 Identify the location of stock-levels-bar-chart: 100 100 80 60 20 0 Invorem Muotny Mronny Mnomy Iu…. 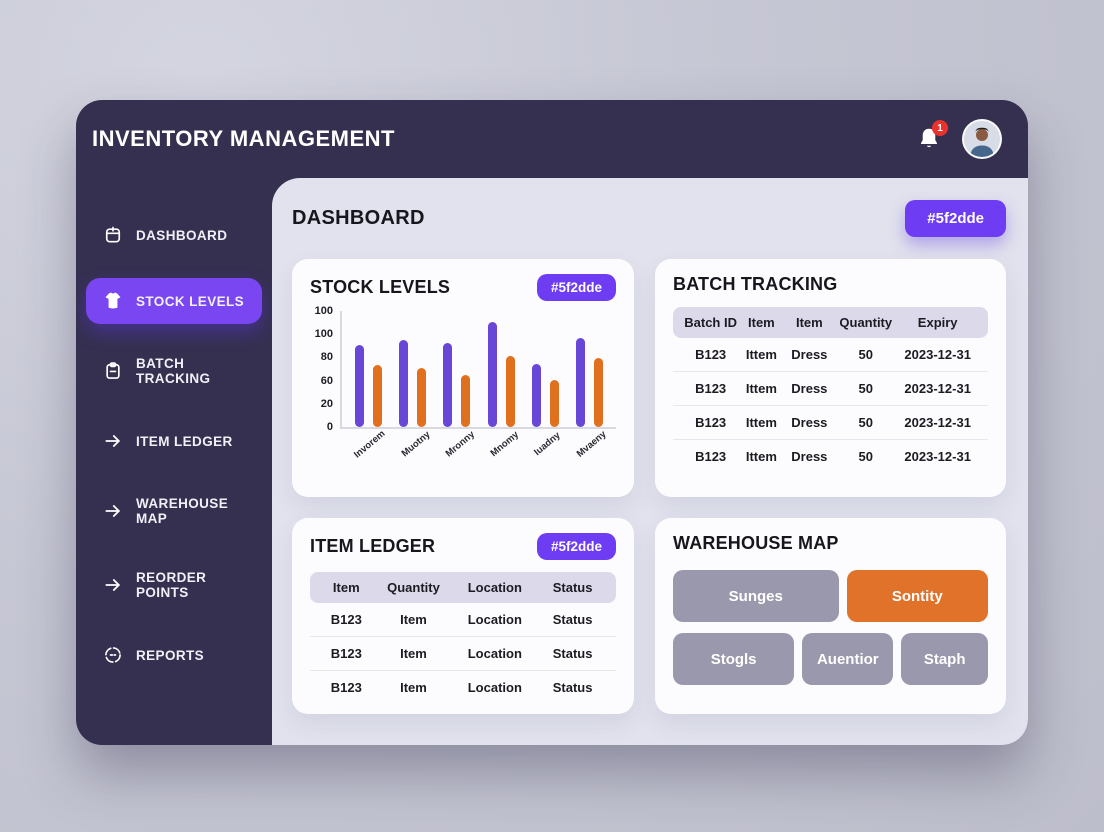
(463, 388).